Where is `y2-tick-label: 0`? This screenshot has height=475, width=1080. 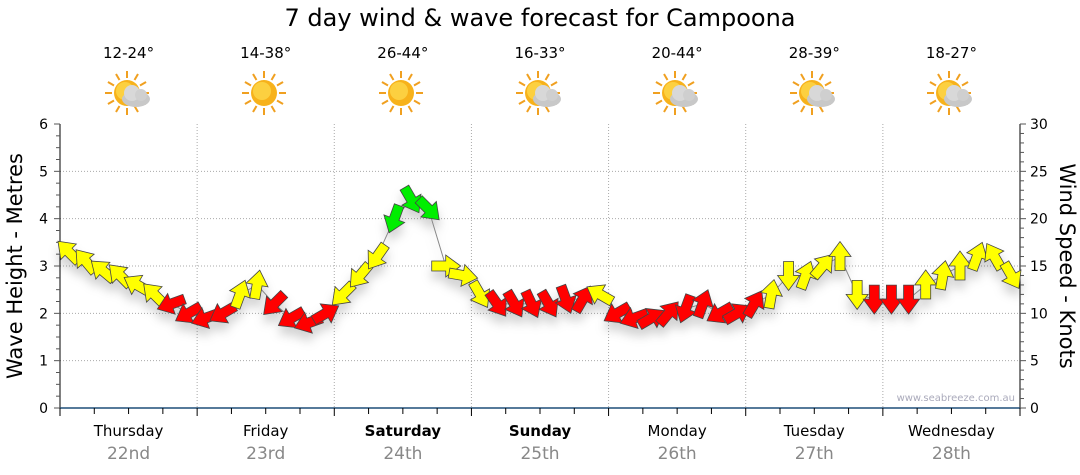
y2-tick-label: 0 is located at coordinates (1034, 409).